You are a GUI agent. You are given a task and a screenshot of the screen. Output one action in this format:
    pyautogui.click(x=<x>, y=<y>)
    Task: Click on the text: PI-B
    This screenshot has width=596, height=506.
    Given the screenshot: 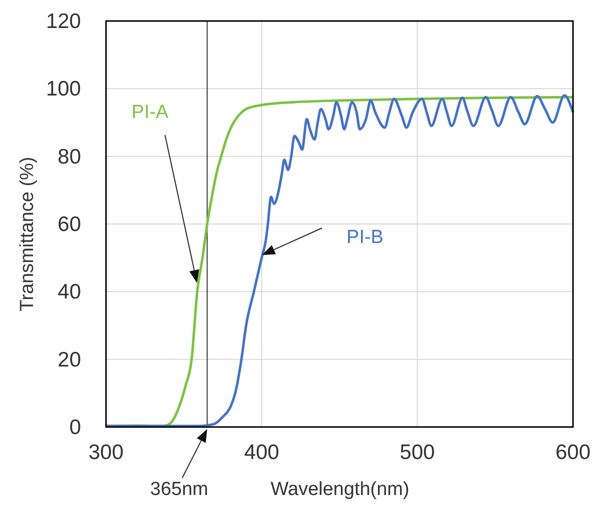 What is the action you would take?
    pyautogui.click(x=365, y=237)
    